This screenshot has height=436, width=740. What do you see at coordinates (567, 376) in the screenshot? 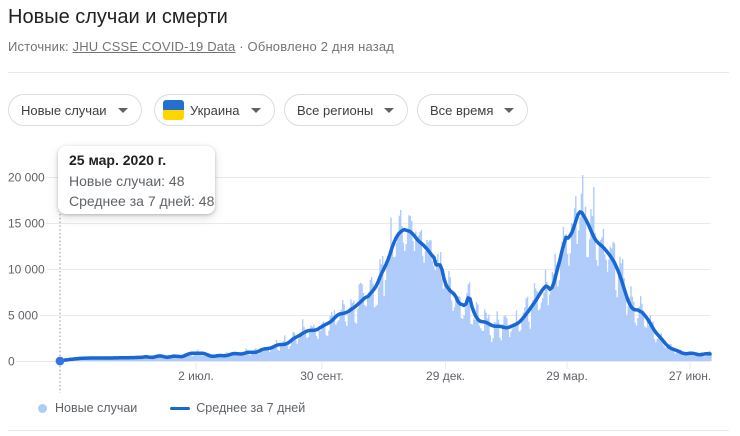
I see `svg-text: 29 мар.` at bounding box center [567, 376].